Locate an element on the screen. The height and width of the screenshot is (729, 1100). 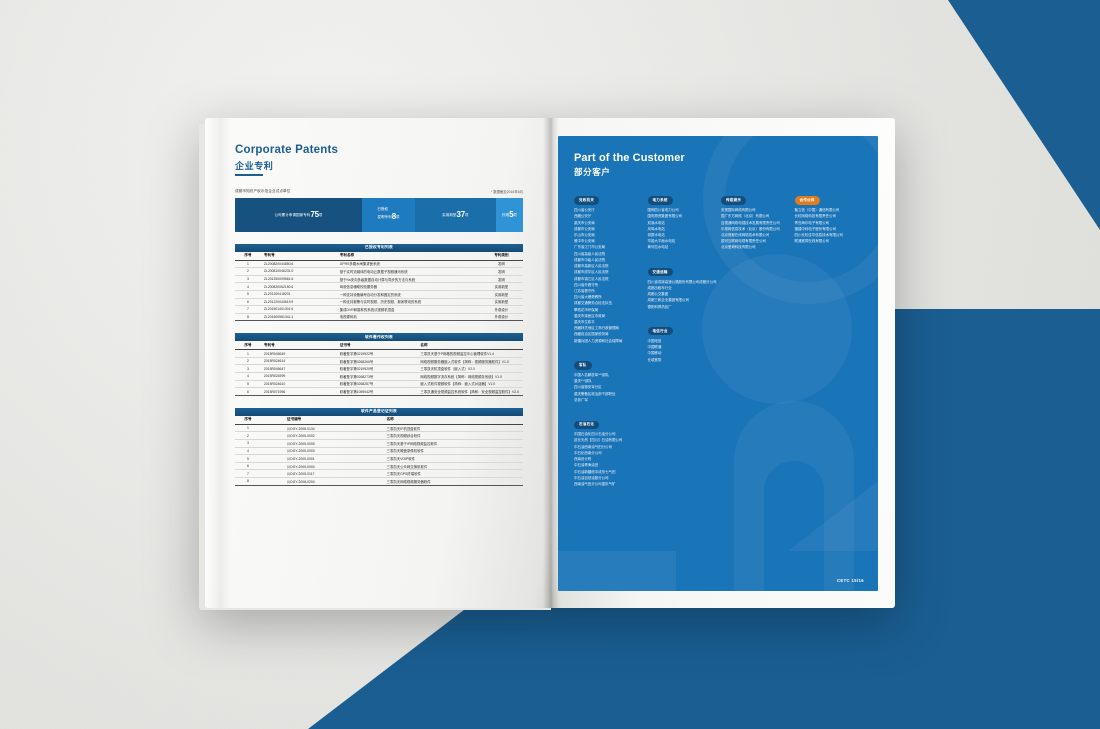
table-cell: 5 is located at coordinates (248, 383).